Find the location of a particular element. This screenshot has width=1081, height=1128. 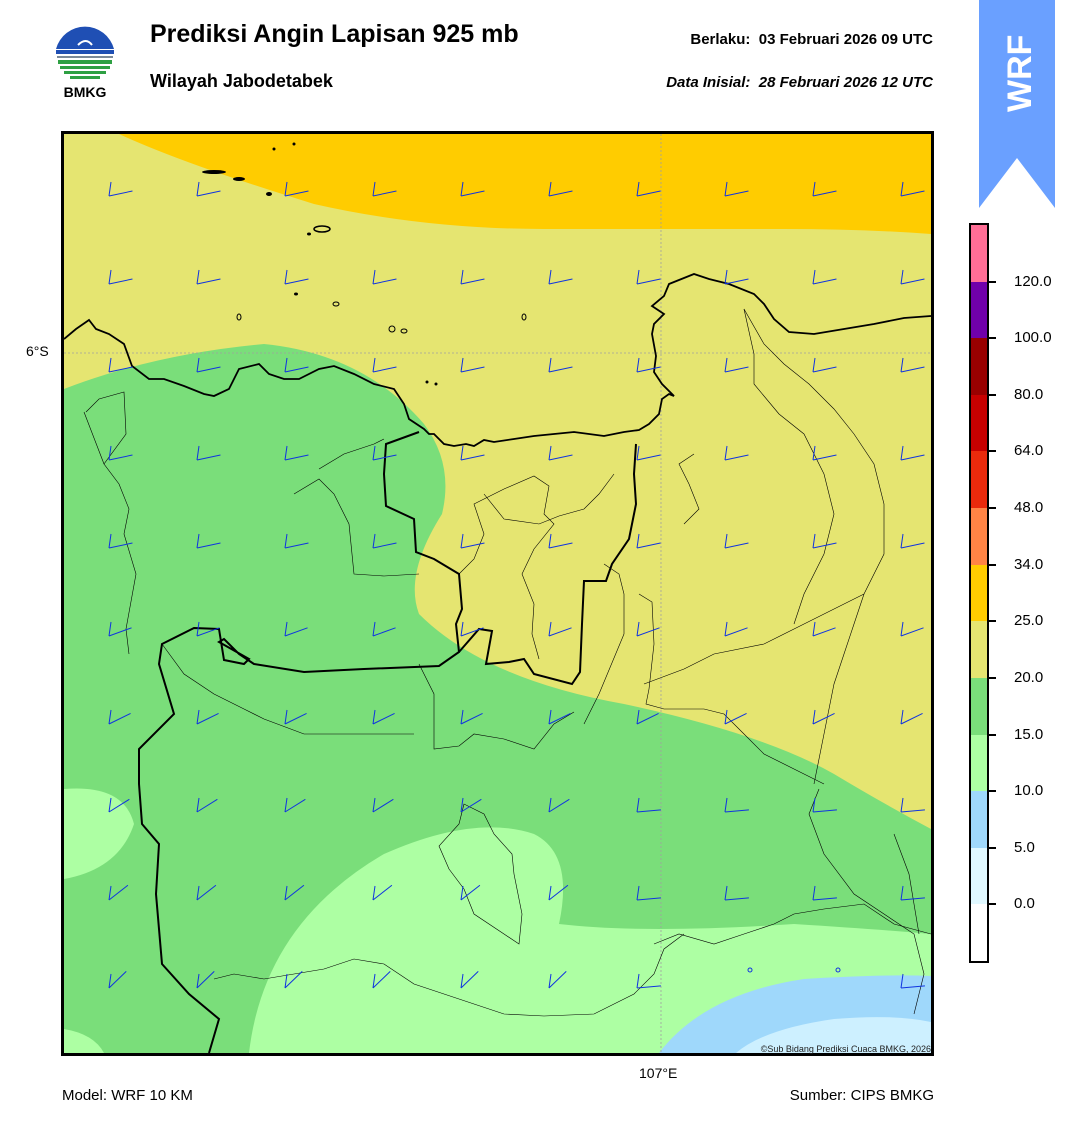

page-subtitle: Wilayah Jabodetabek is located at coordinates (241, 81).